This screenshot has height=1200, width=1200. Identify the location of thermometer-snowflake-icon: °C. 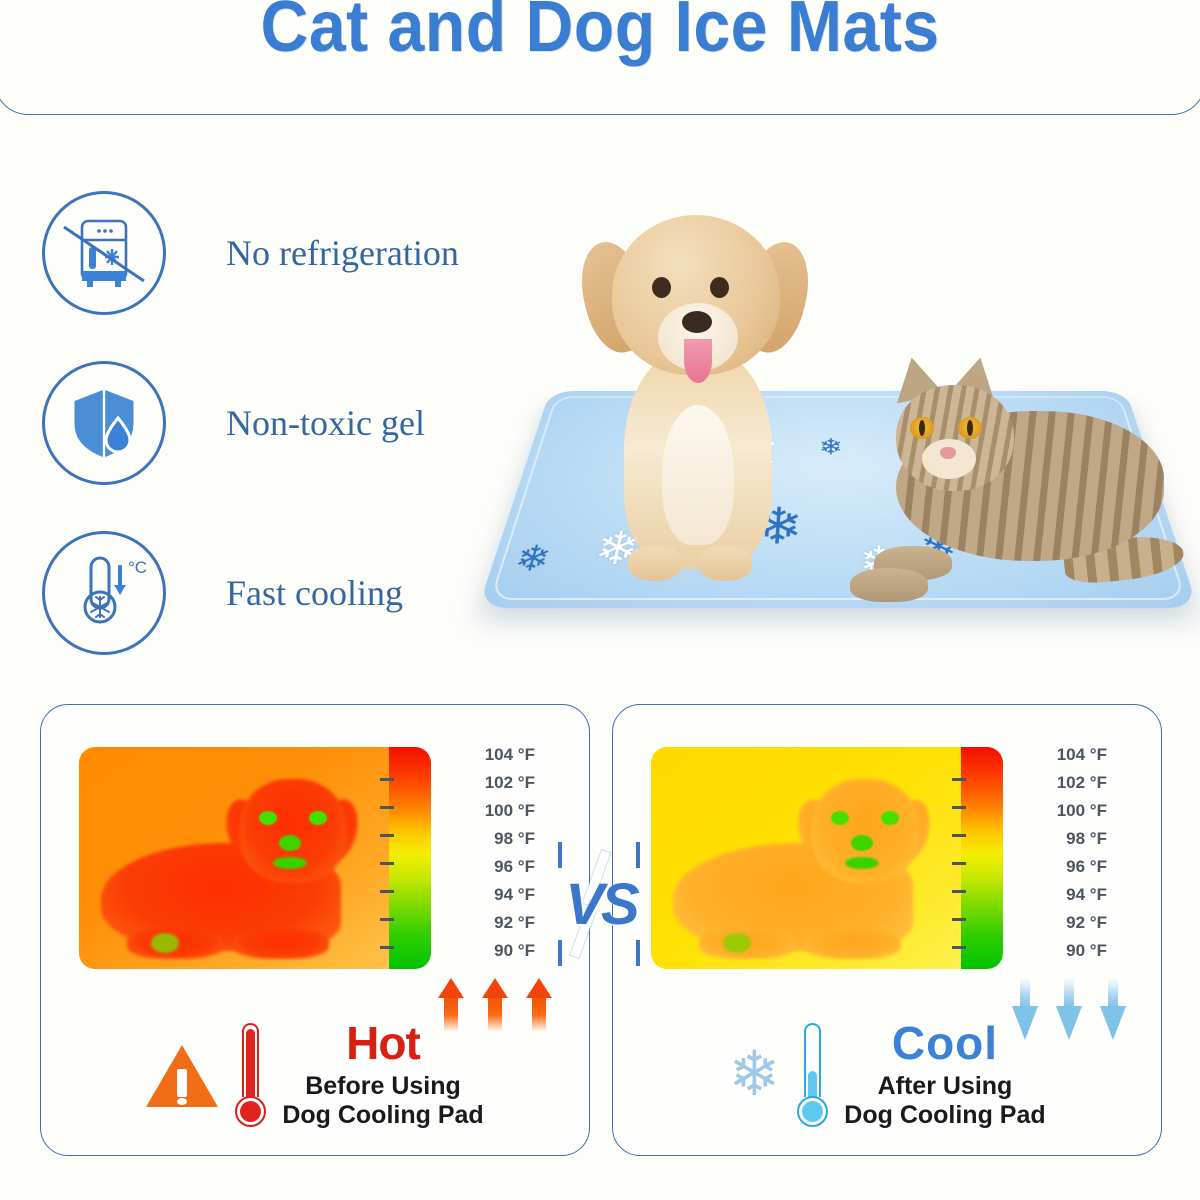
(104, 593).